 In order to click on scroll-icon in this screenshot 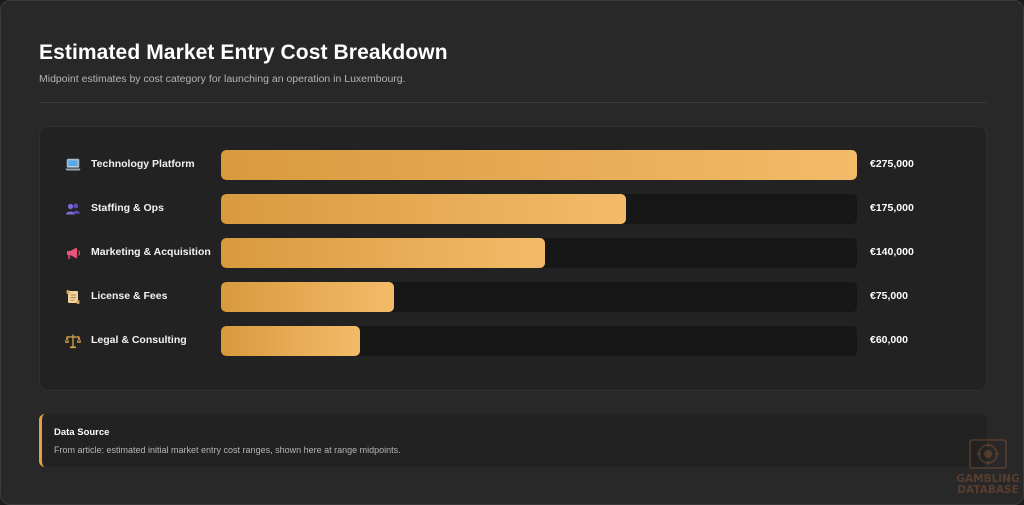, I will do `click(73, 297)`.